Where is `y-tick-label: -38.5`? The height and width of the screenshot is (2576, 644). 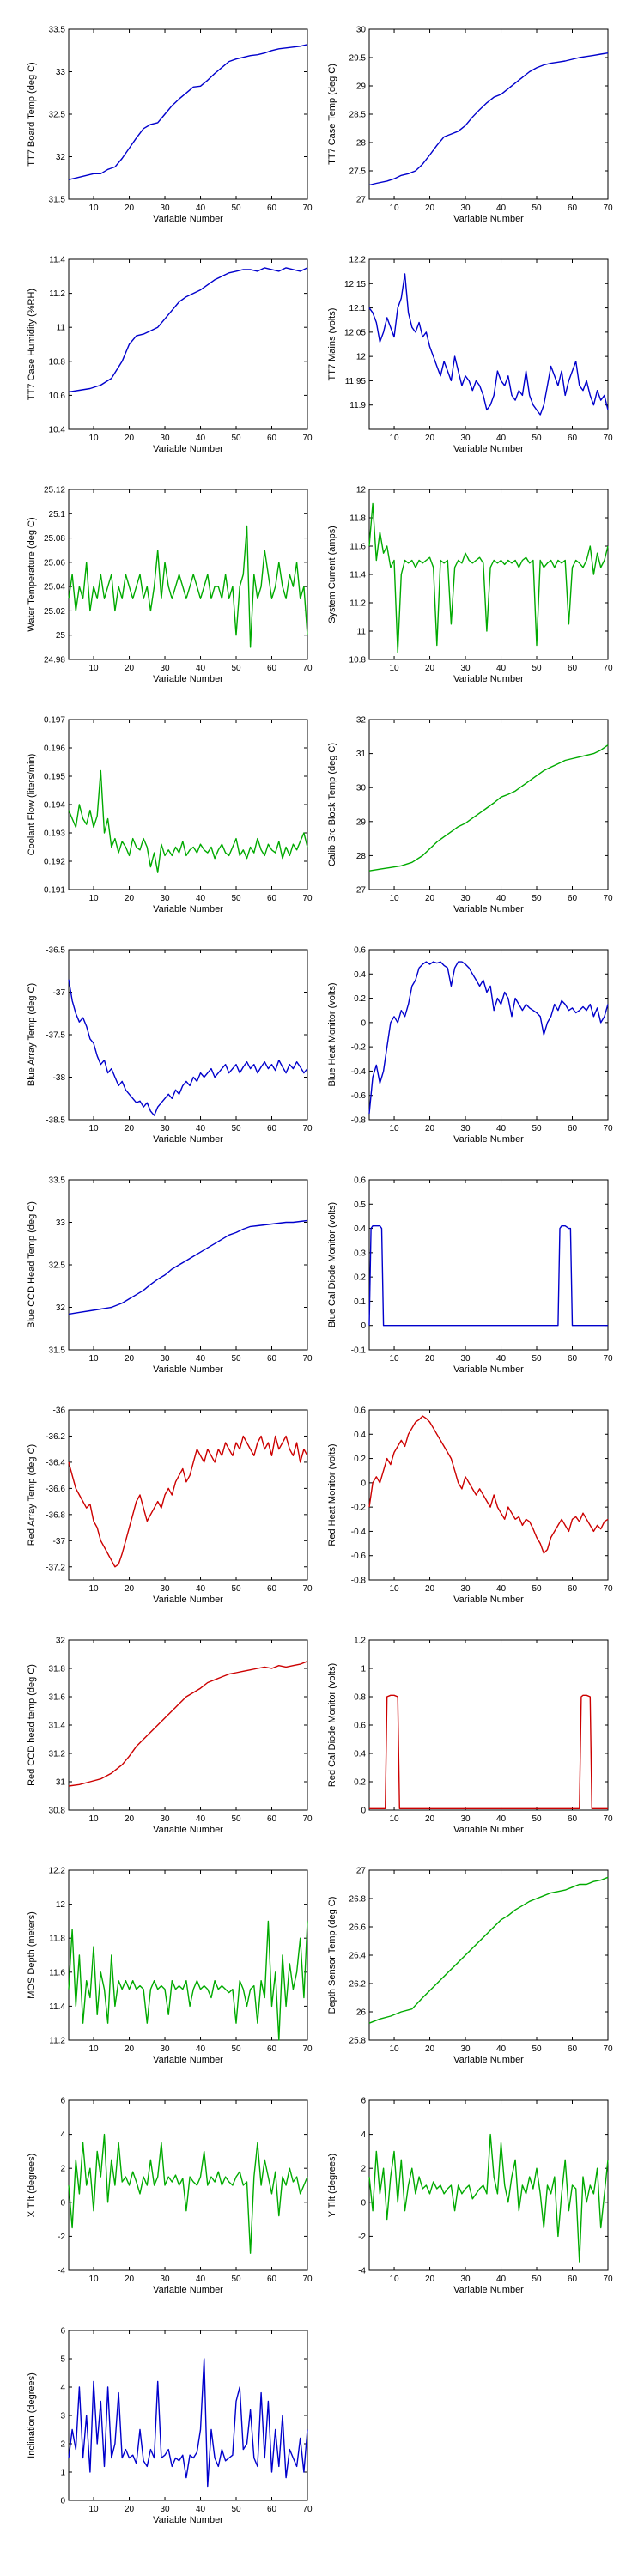
y-tick-label: -38.5 is located at coordinates (56, 1121).